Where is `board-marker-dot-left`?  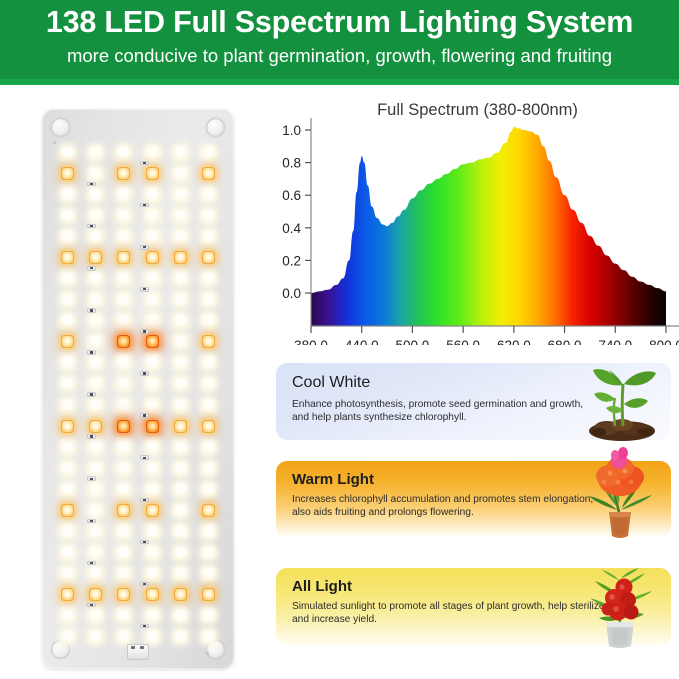 board-marker-dot-left is located at coordinates (54, 142).